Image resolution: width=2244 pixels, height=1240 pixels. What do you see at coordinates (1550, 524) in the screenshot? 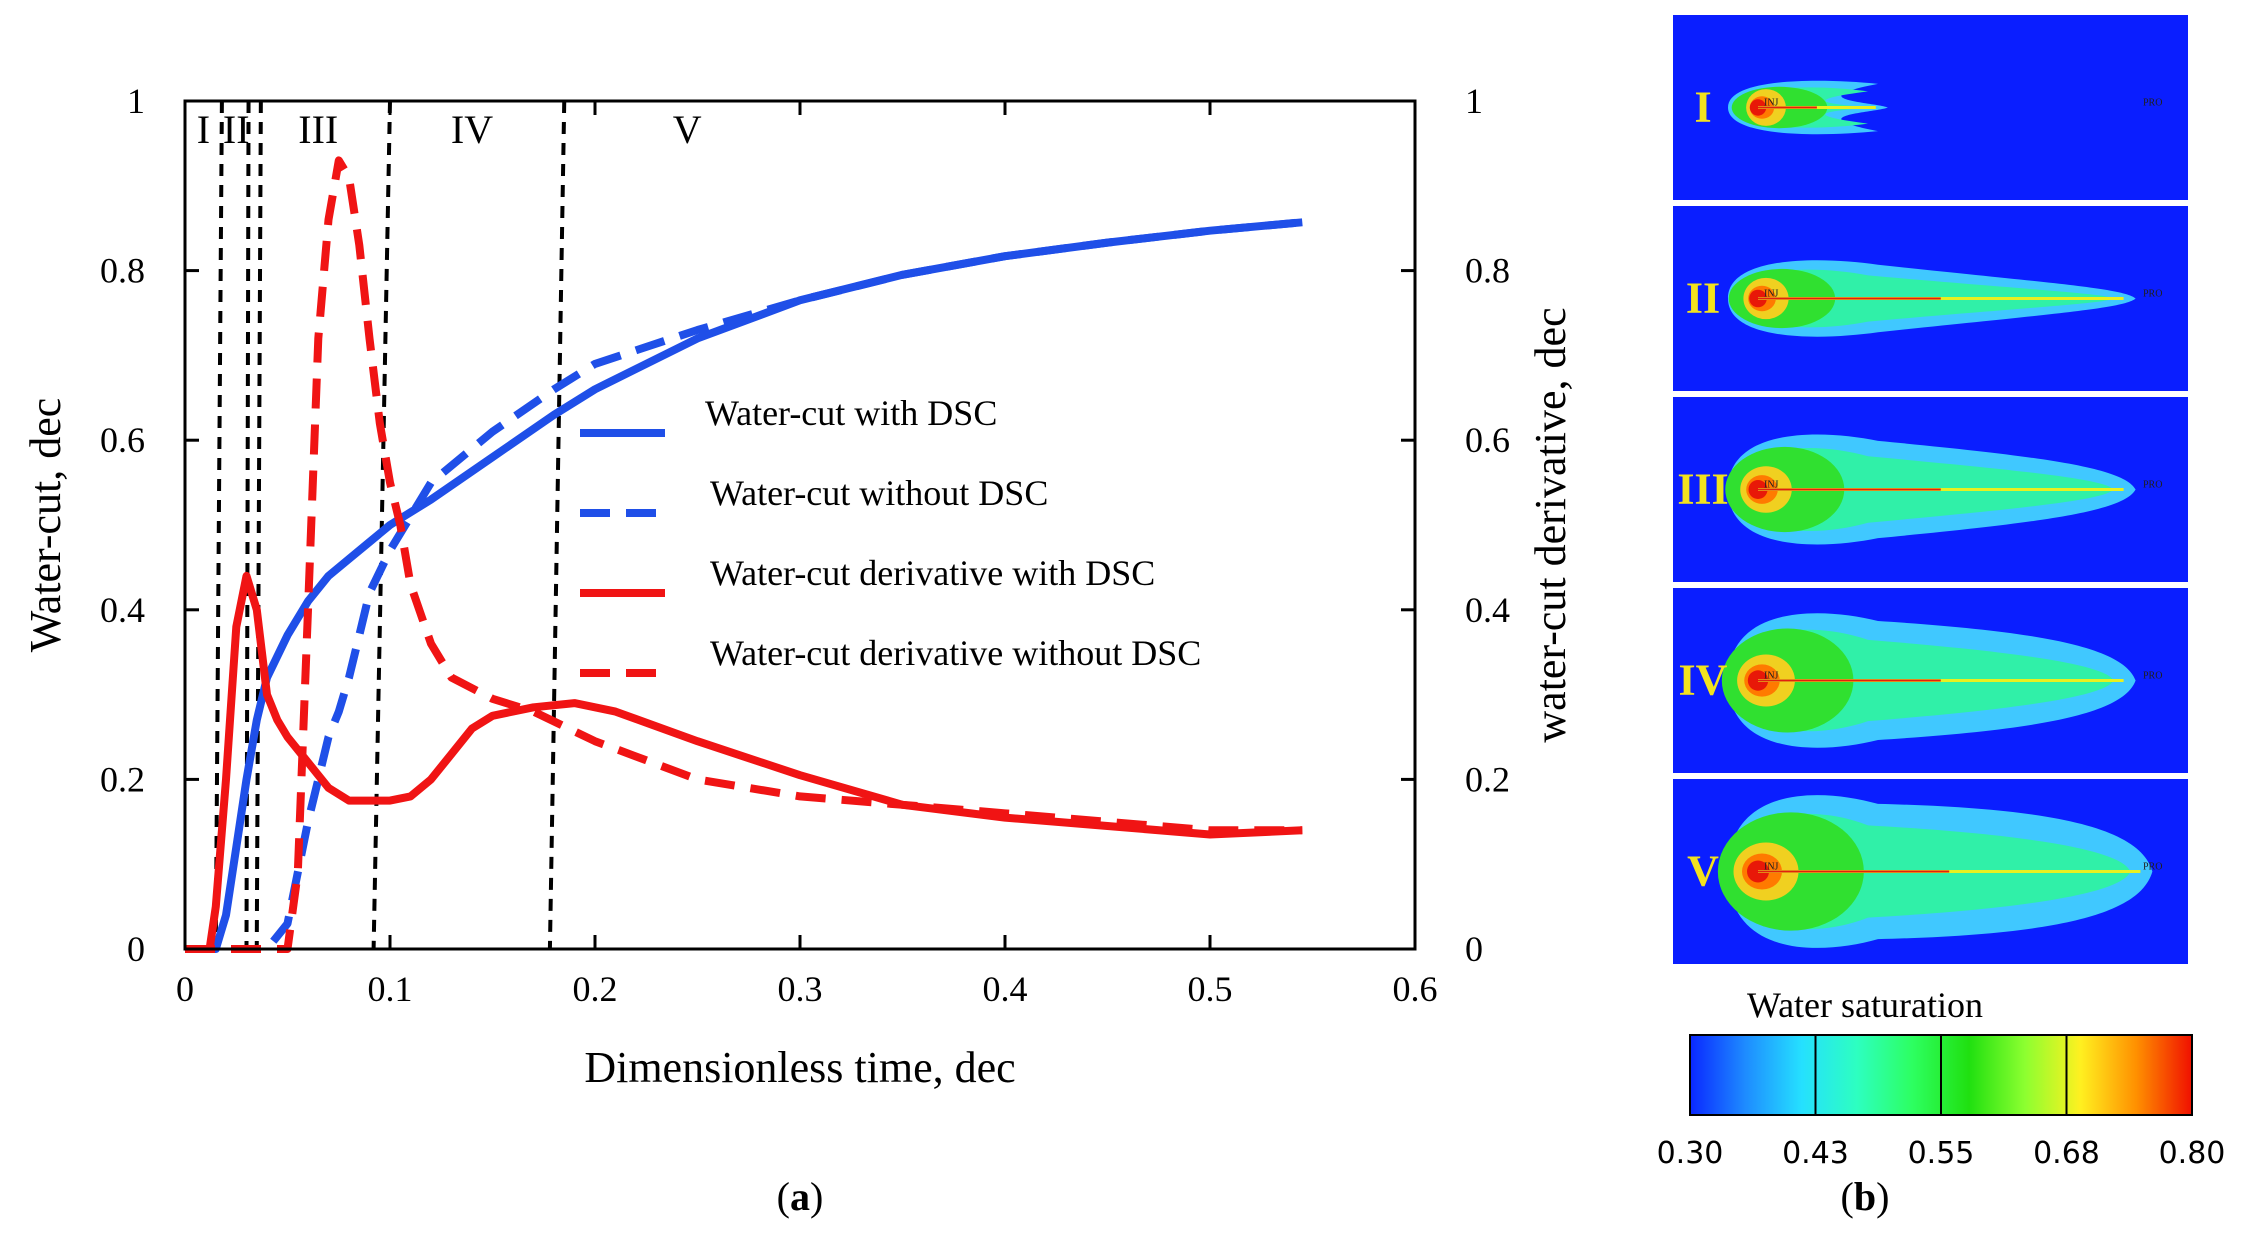
I see `y2-axis-label: water-cut derivative, dec` at bounding box center [1550, 524].